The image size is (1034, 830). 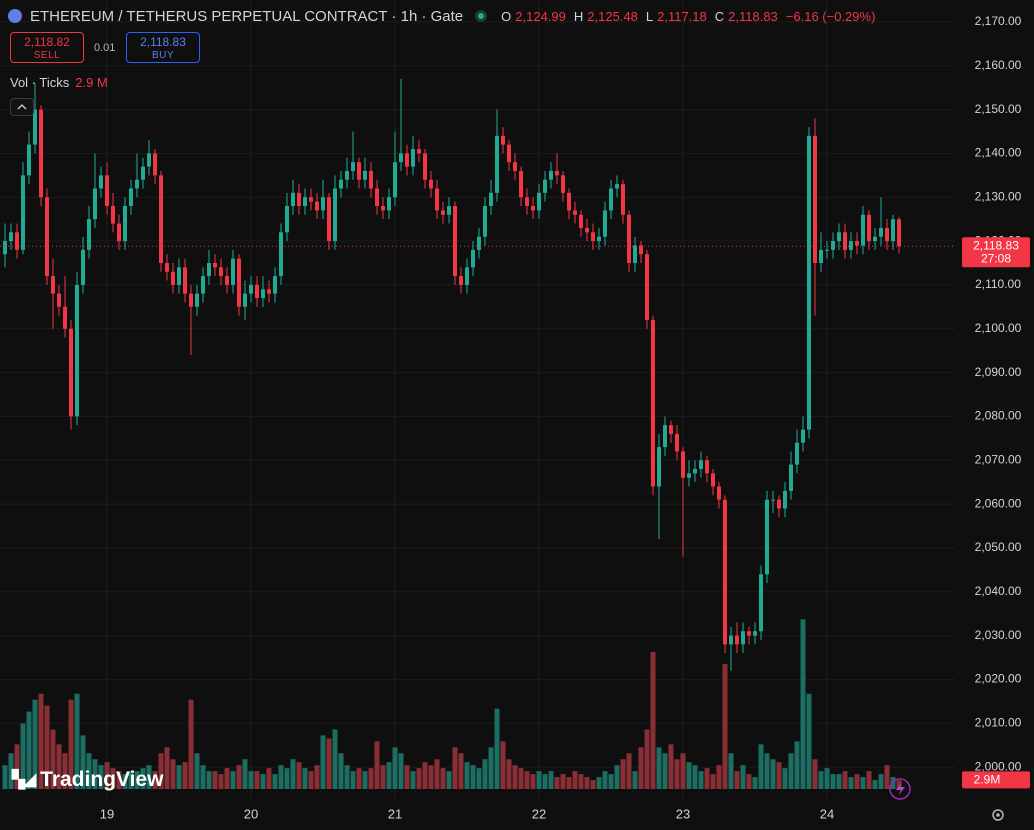 I want to click on y-tick-label: 2,100.00, so click(x=998, y=328).